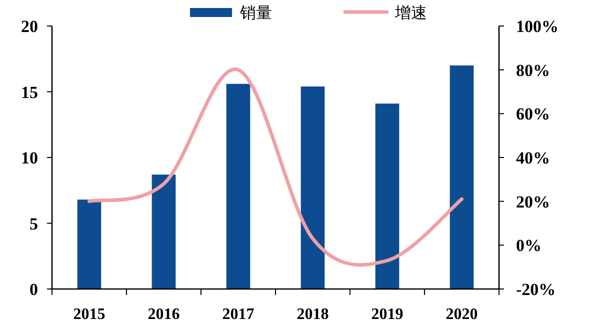  Describe the element at coordinates (529, 246) in the screenshot. I see `y2-tick-label: 0%` at that location.